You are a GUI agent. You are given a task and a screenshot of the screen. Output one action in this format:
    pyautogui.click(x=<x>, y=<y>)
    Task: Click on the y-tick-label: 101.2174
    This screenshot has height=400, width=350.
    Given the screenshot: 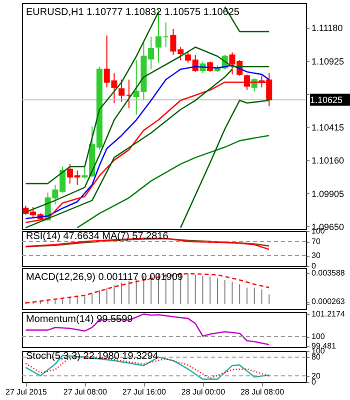 What is the action you would take?
    pyautogui.click(x=329, y=314)
    